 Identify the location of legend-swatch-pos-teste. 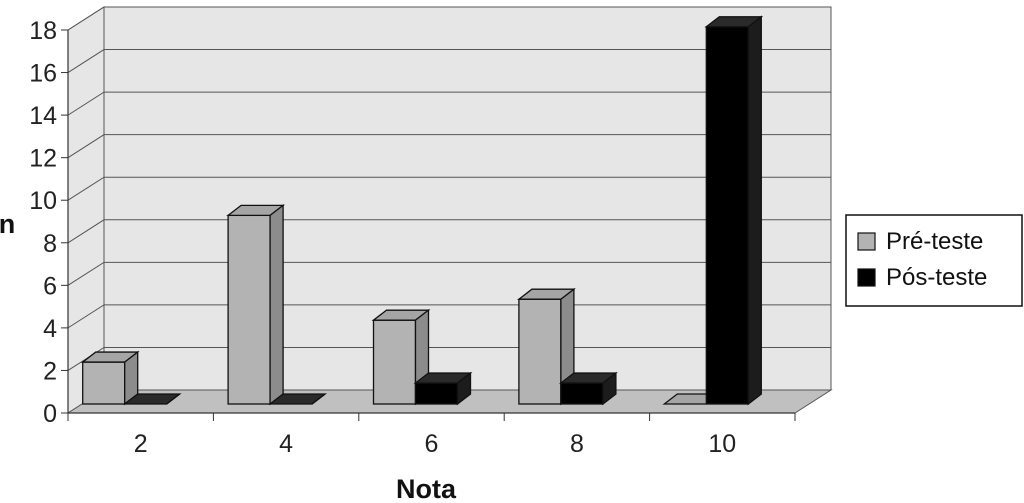
(866, 277).